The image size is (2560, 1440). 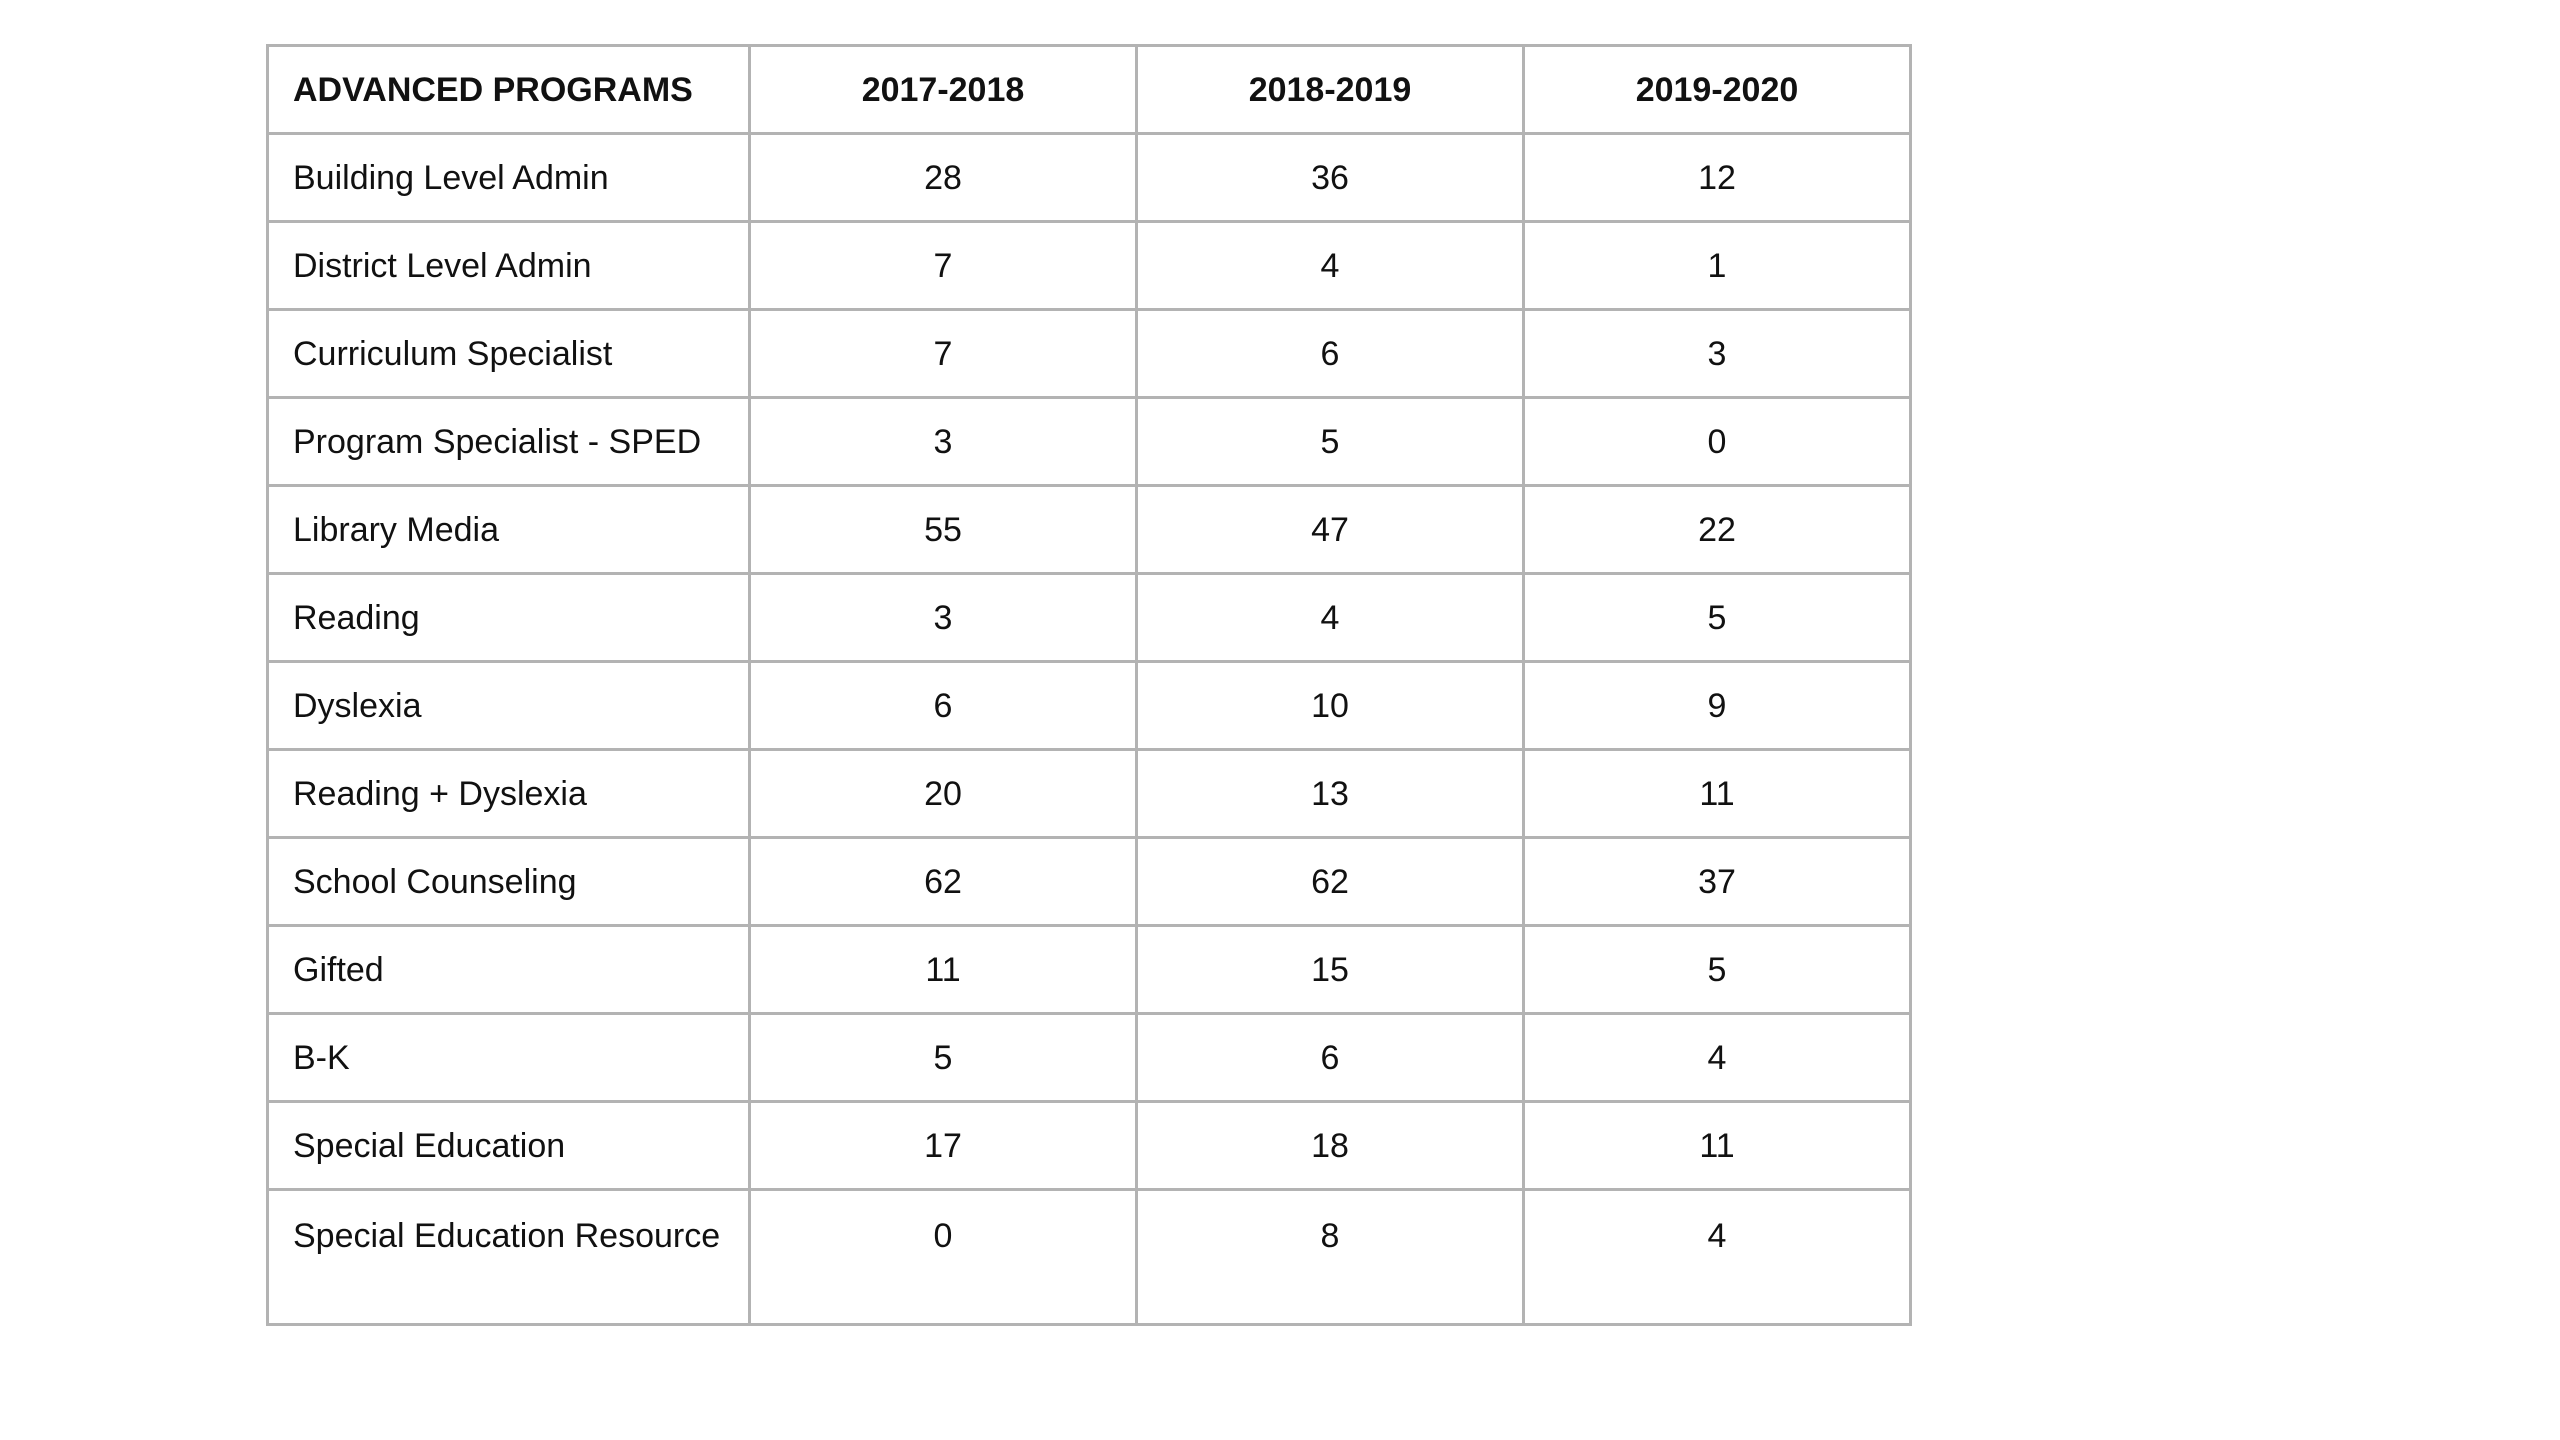 I want to click on cell-2018-2019: 5, so click(x=1330, y=441).